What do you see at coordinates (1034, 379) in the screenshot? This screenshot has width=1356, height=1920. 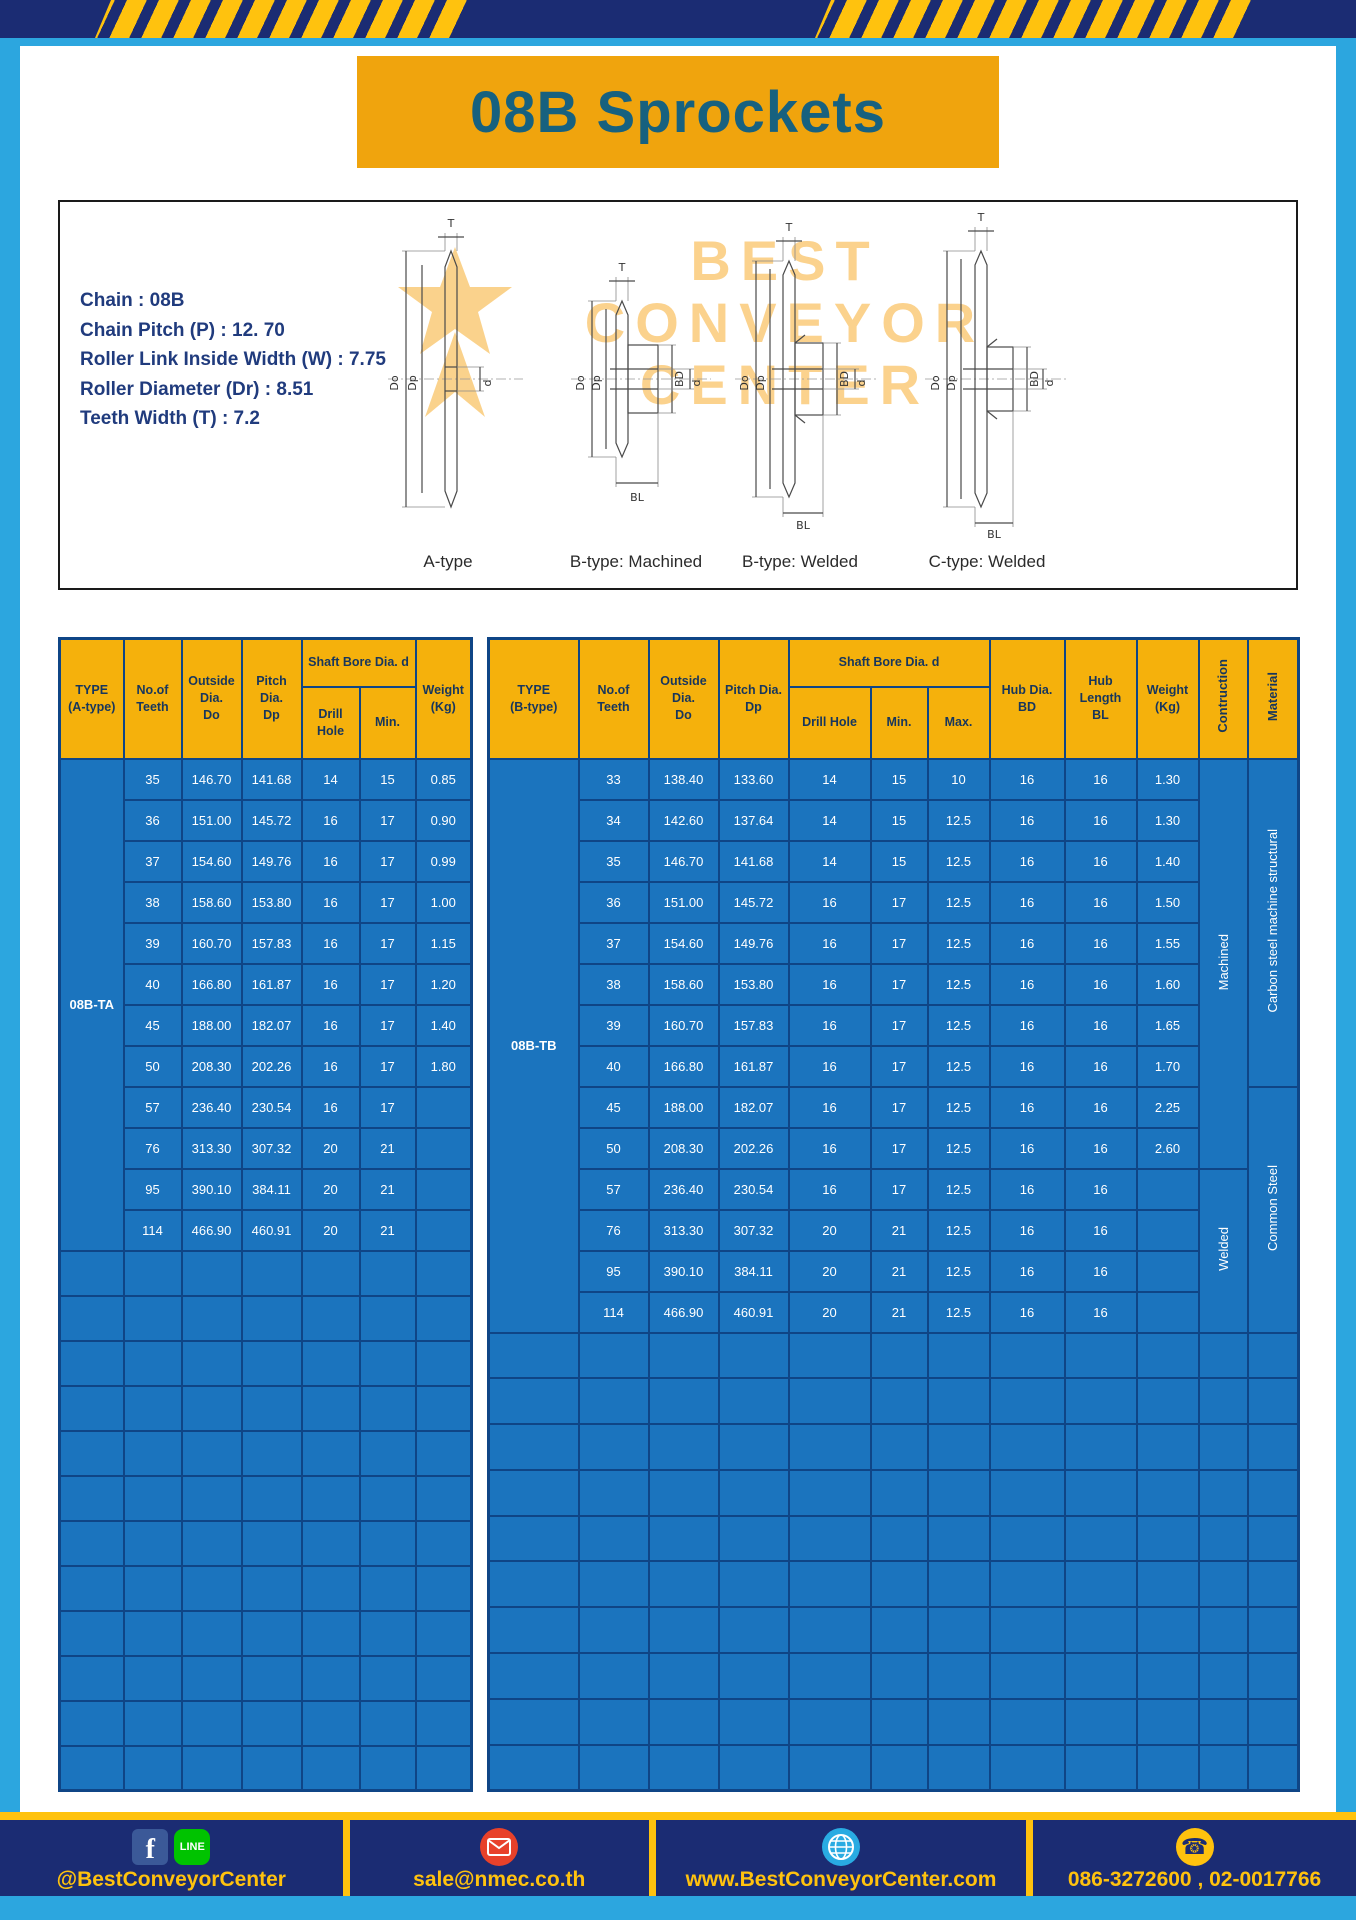 I see `dim-label-BD: BD` at bounding box center [1034, 379].